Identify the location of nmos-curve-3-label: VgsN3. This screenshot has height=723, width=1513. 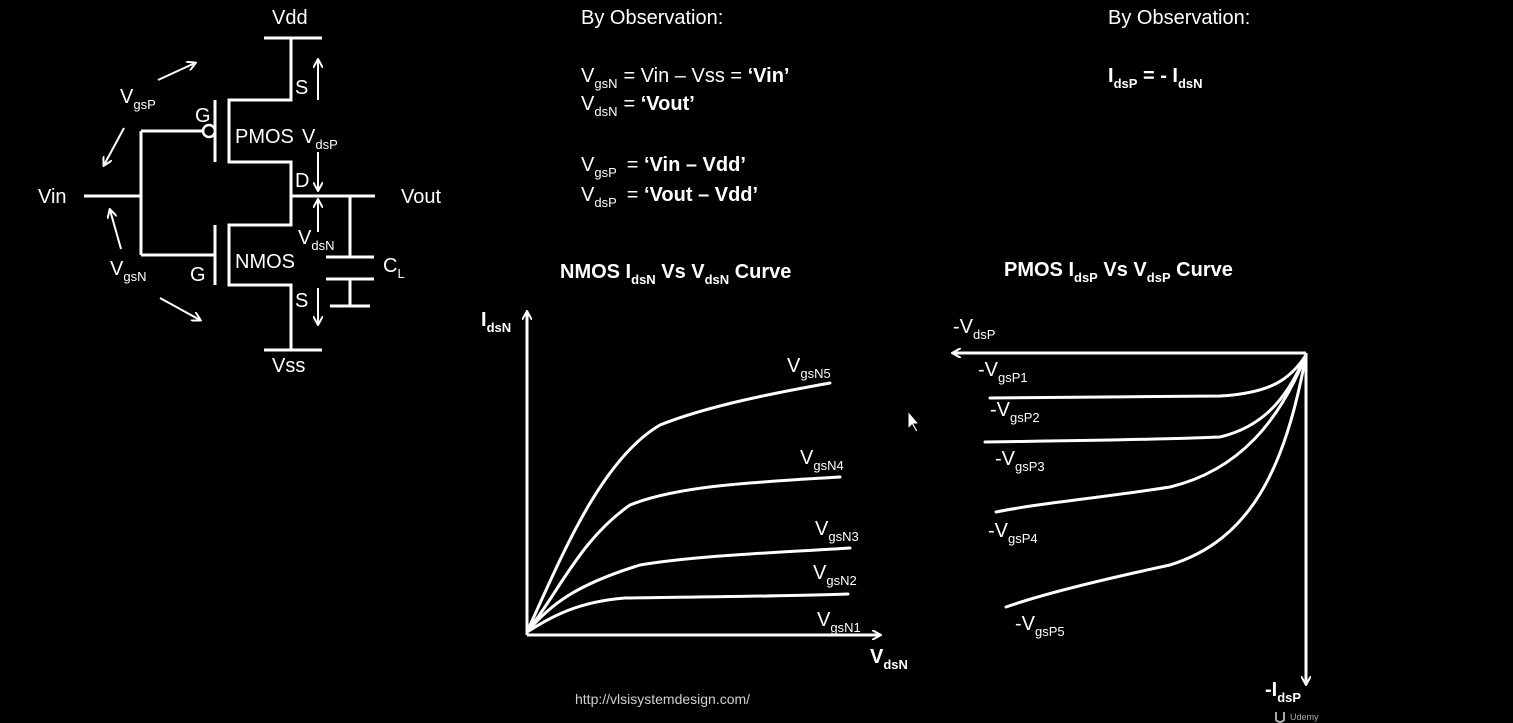
(837, 531).